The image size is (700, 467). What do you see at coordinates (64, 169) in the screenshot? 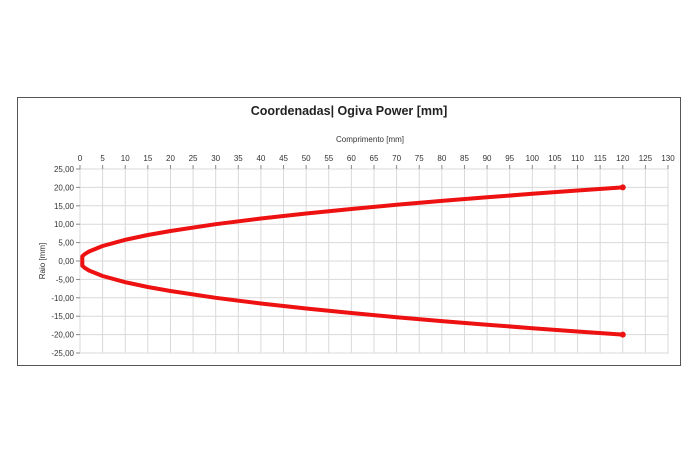
I see `y-tick-label: 25,00` at bounding box center [64, 169].